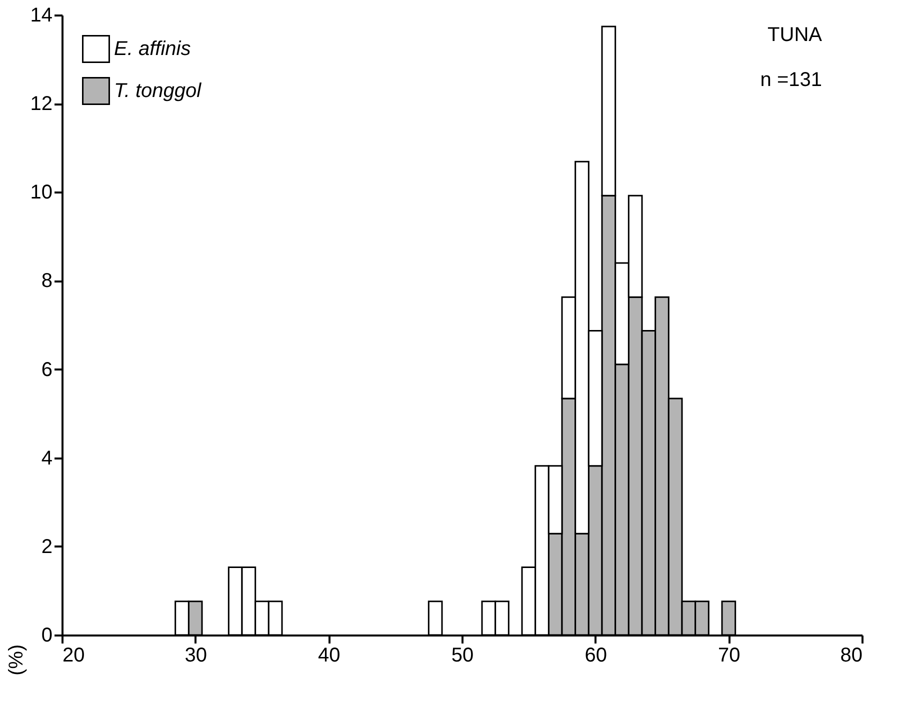 Image resolution: width=917 pixels, height=712 pixels. What do you see at coordinates (41, 15) in the screenshot?
I see `y-tick-label: 14` at bounding box center [41, 15].